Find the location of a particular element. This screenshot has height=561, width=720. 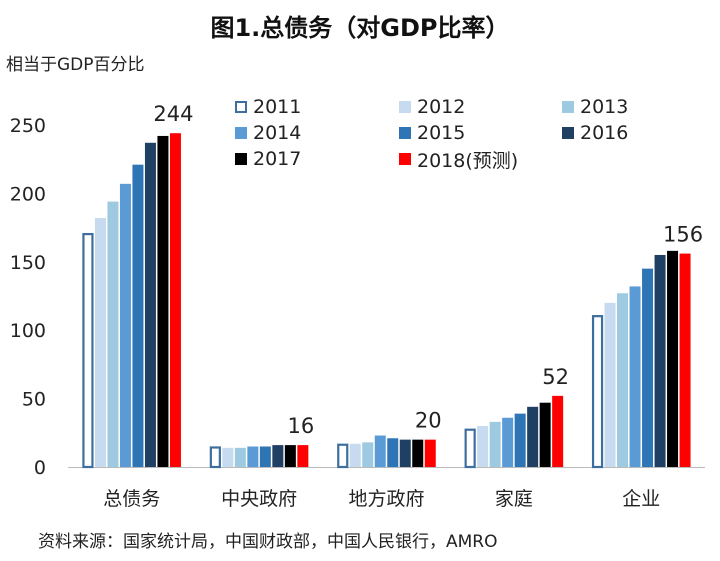

legend-item: 2014 is located at coordinates (268, 133).